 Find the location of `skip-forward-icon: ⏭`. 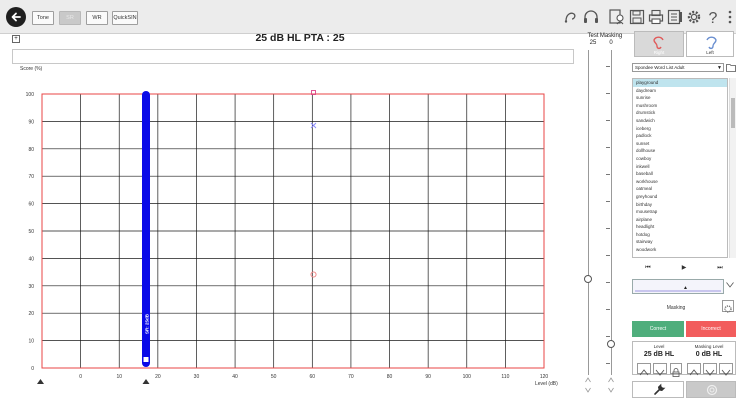

skip-forward-icon: ⏭ is located at coordinates (720, 268).